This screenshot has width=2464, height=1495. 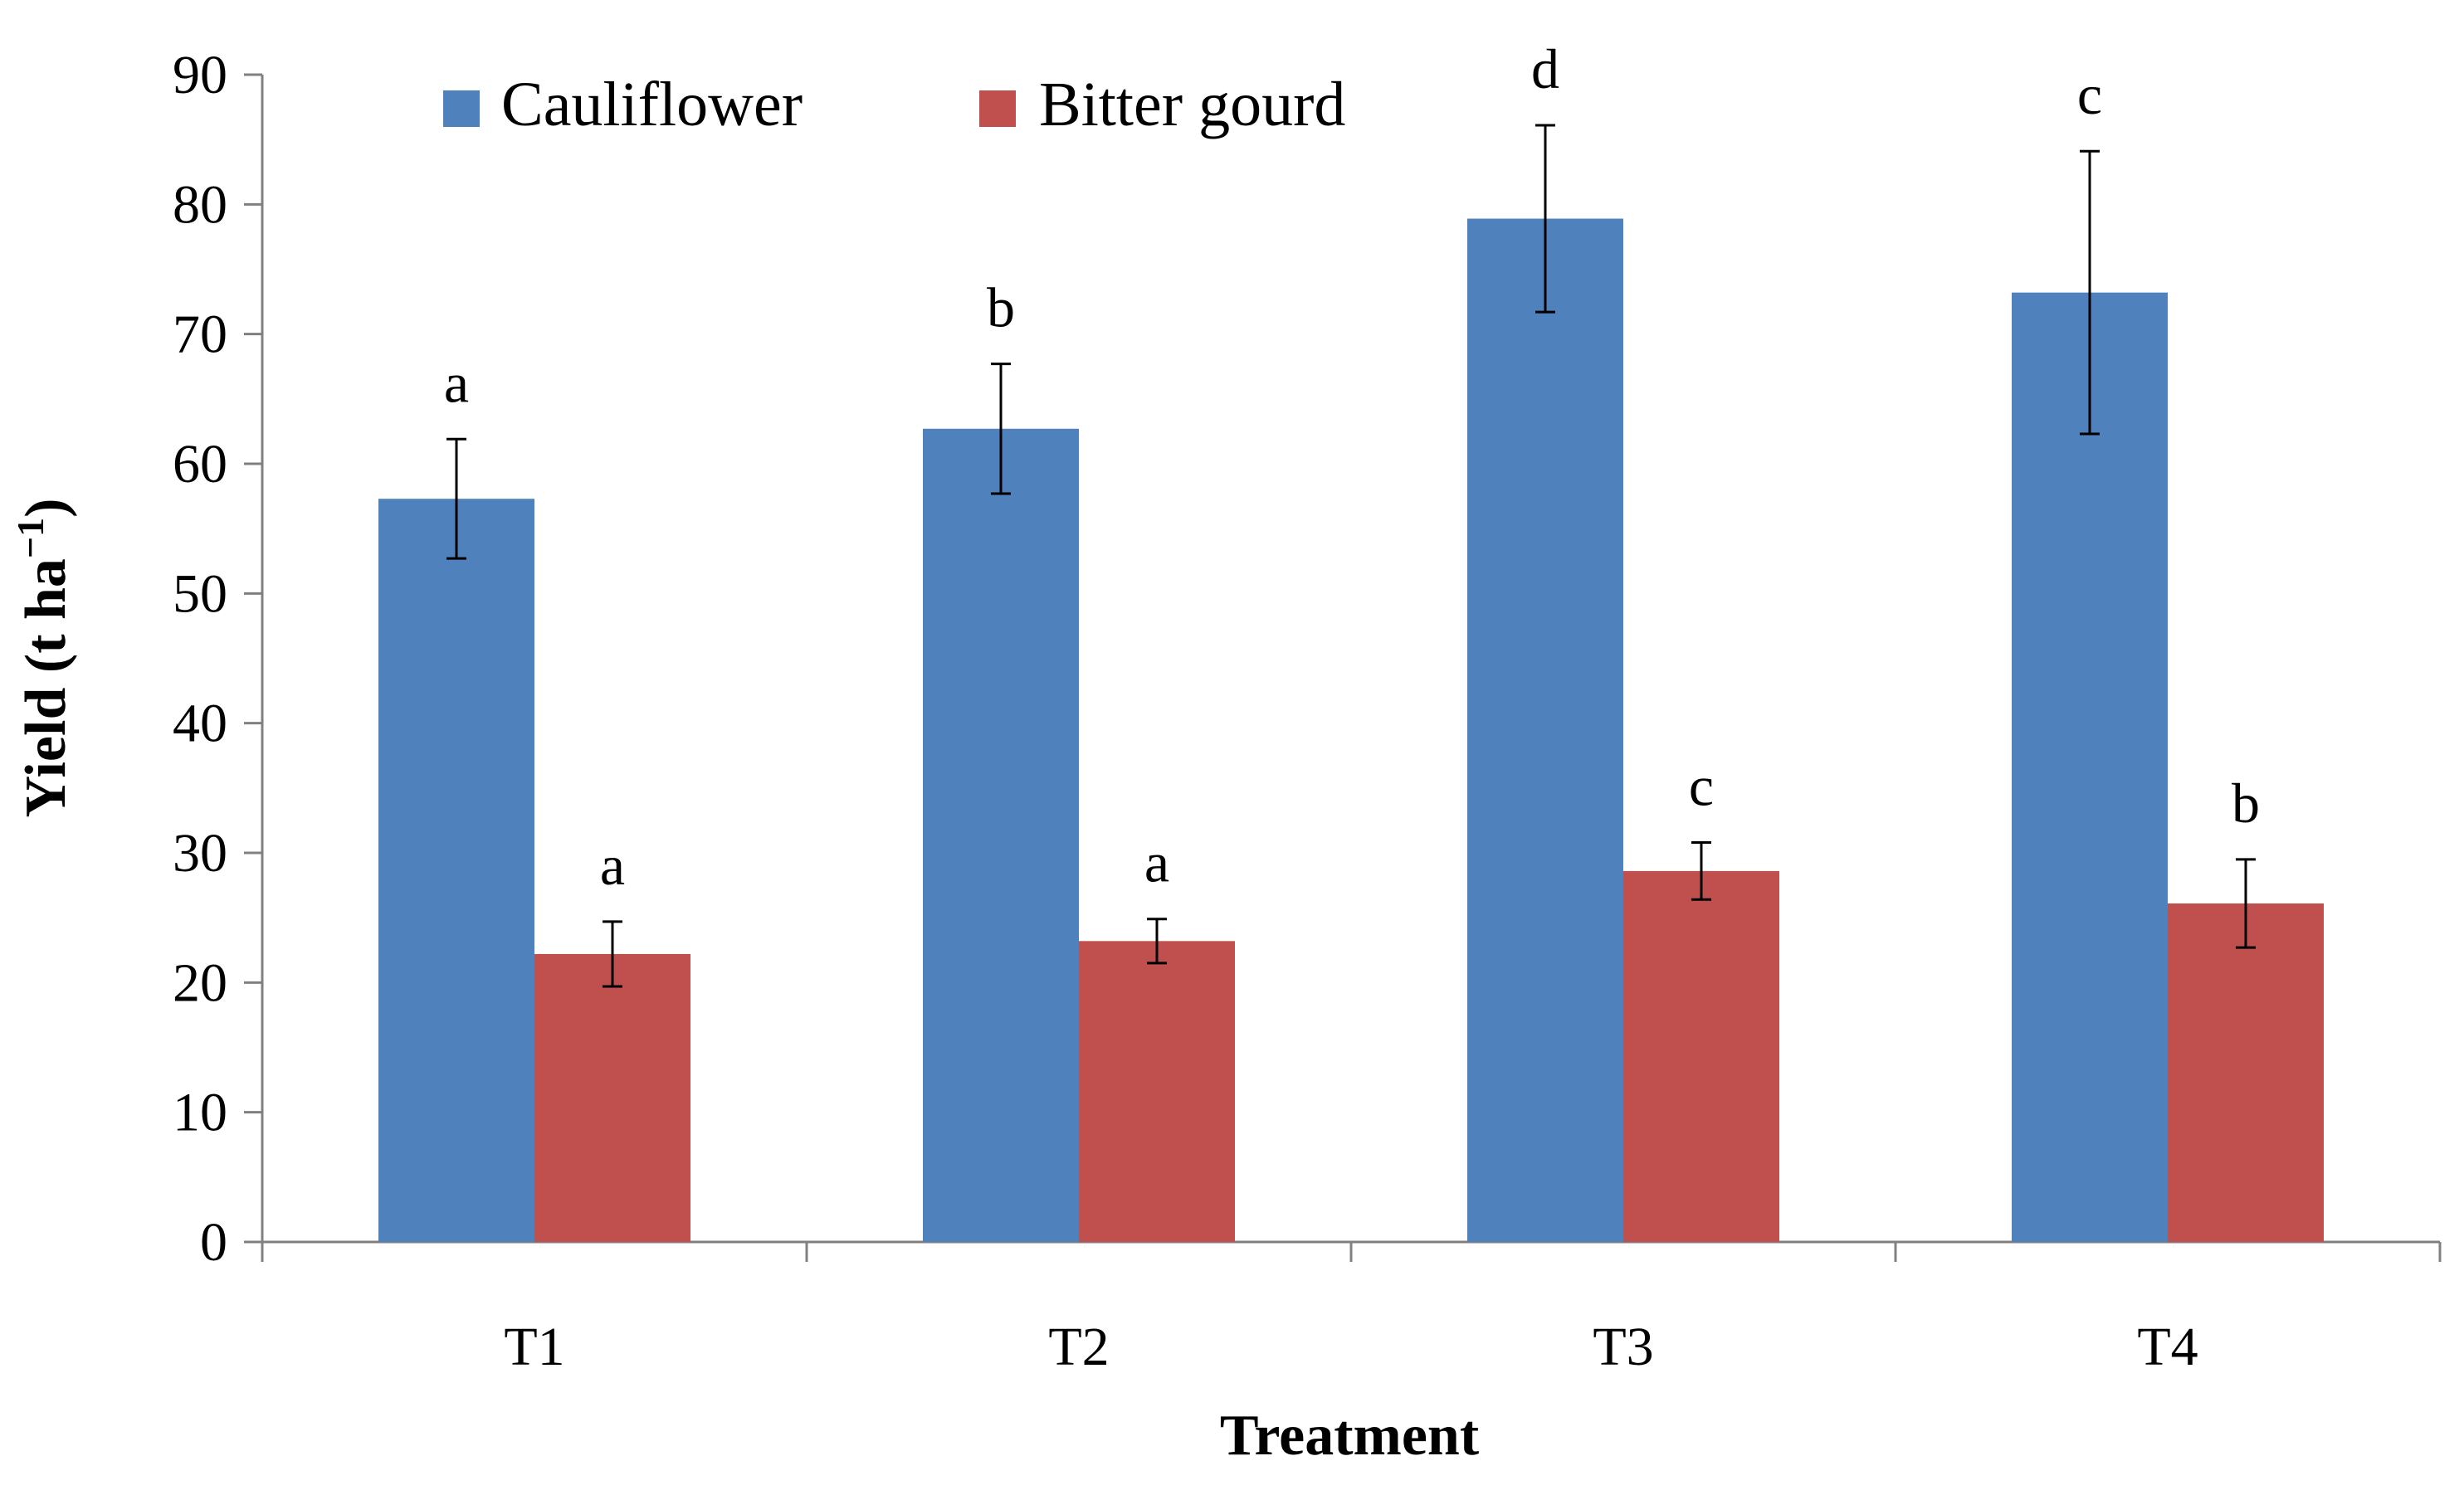 What do you see at coordinates (46, 508) in the screenshot?
I see `y-axis-title-close: )` at bounding box center [46, 508].